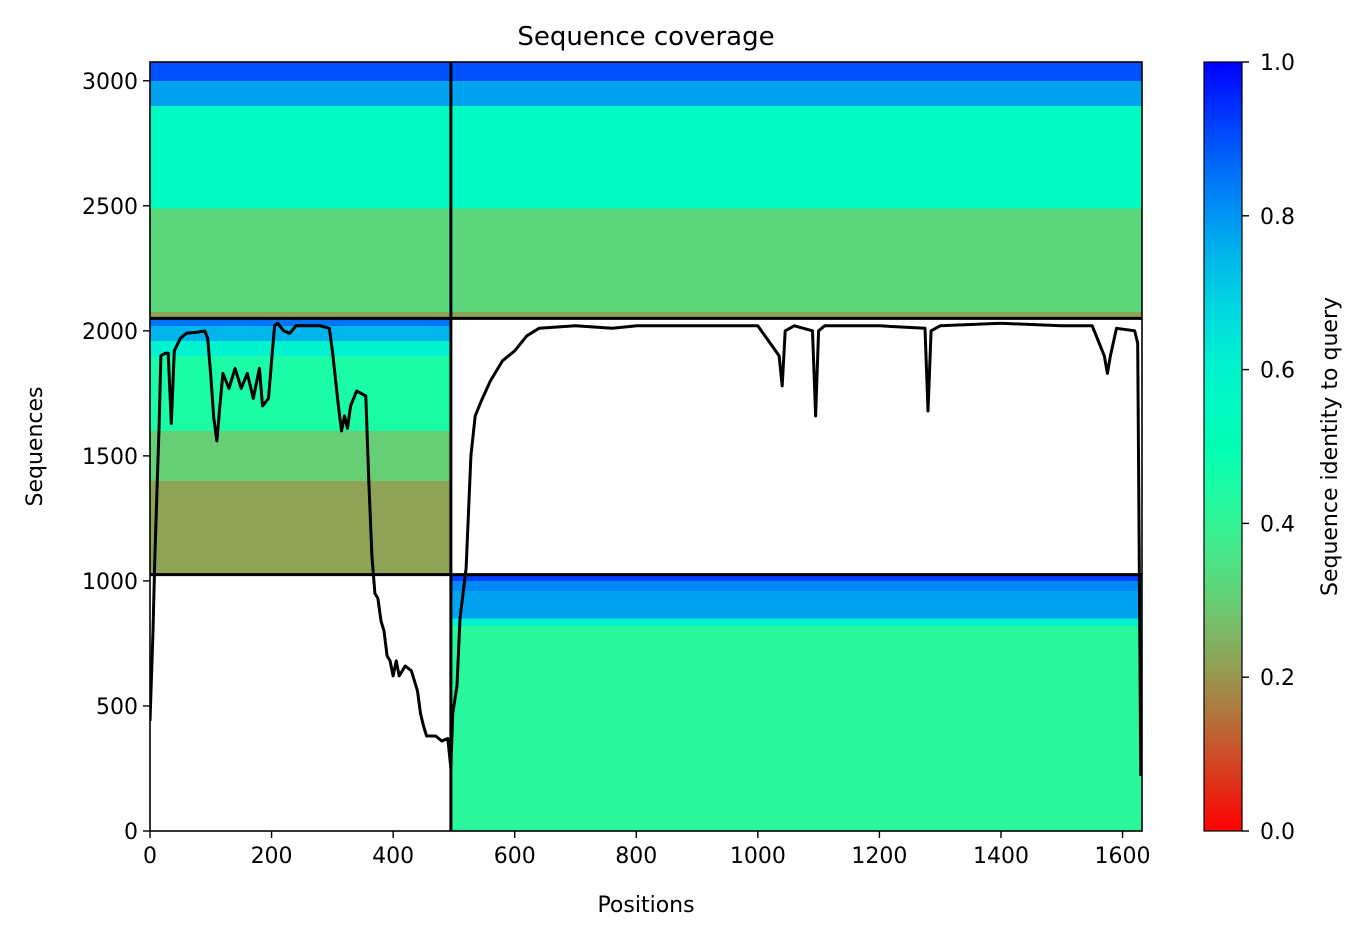  Describe the element at coordinates (131, 832) in the screenshot. I see `y-tick-label: 0` at that location.